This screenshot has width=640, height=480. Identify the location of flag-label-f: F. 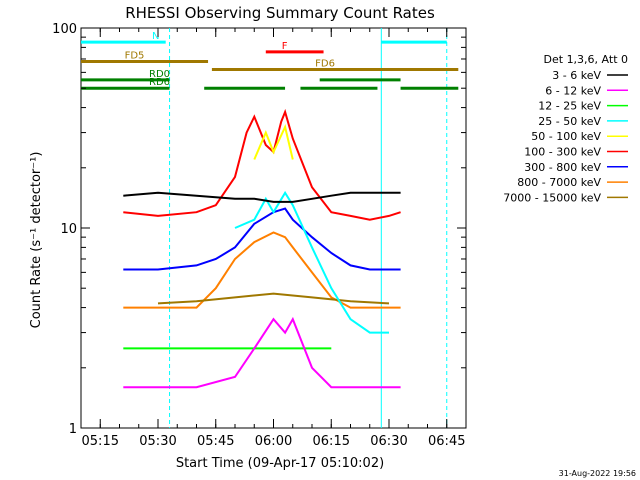
(285, 46).